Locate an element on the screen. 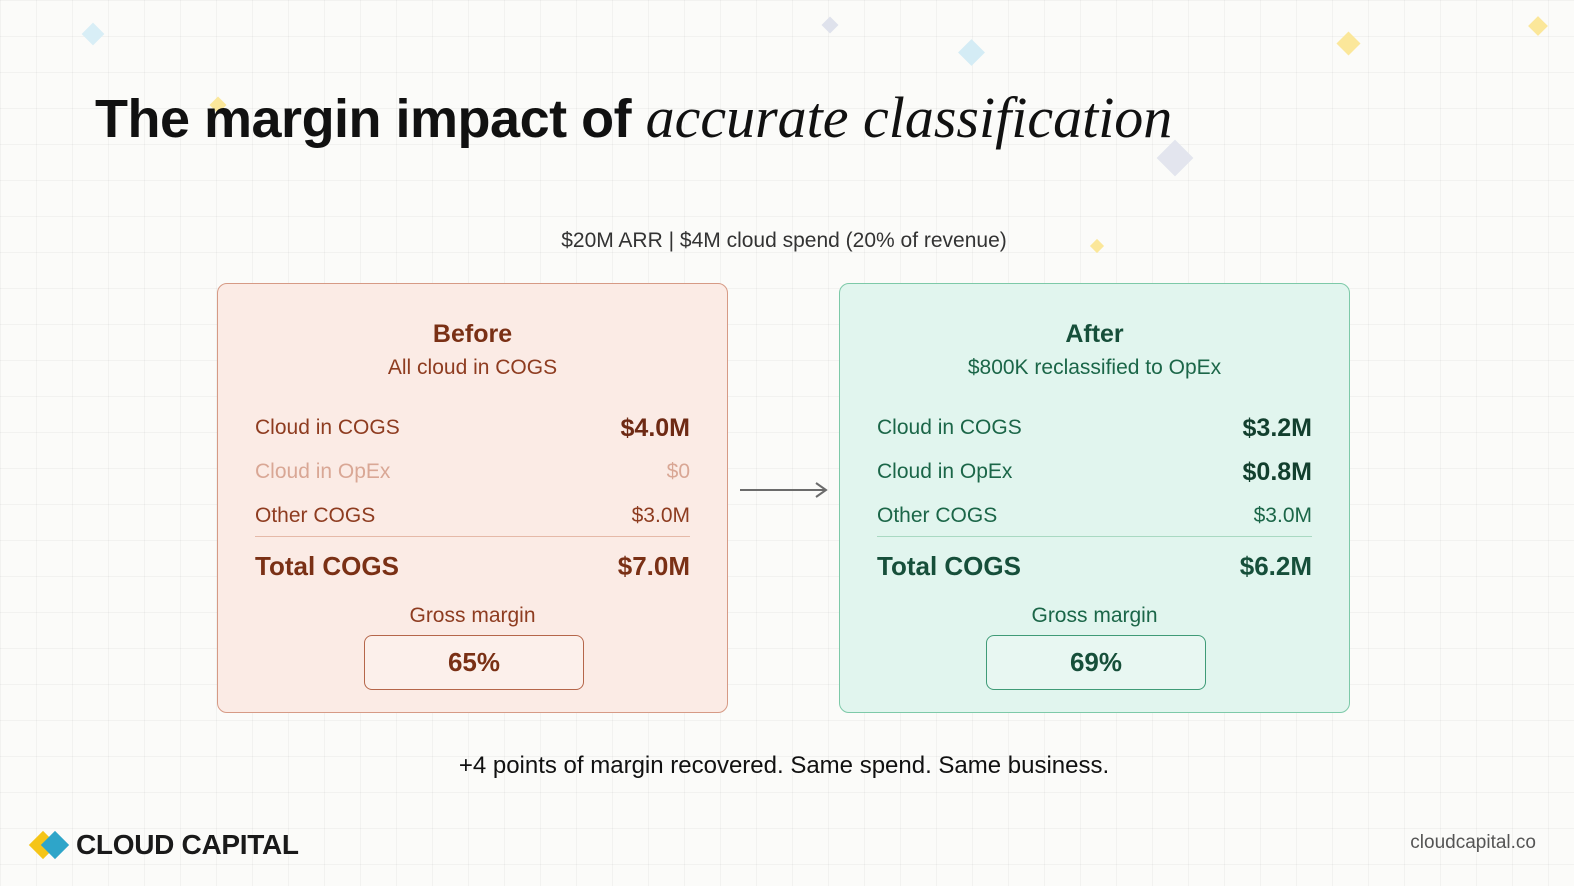 This screenshot has height=886, width=1574. brand-logo: CLOUD CAPITAL is located at coordinates (163, 845).